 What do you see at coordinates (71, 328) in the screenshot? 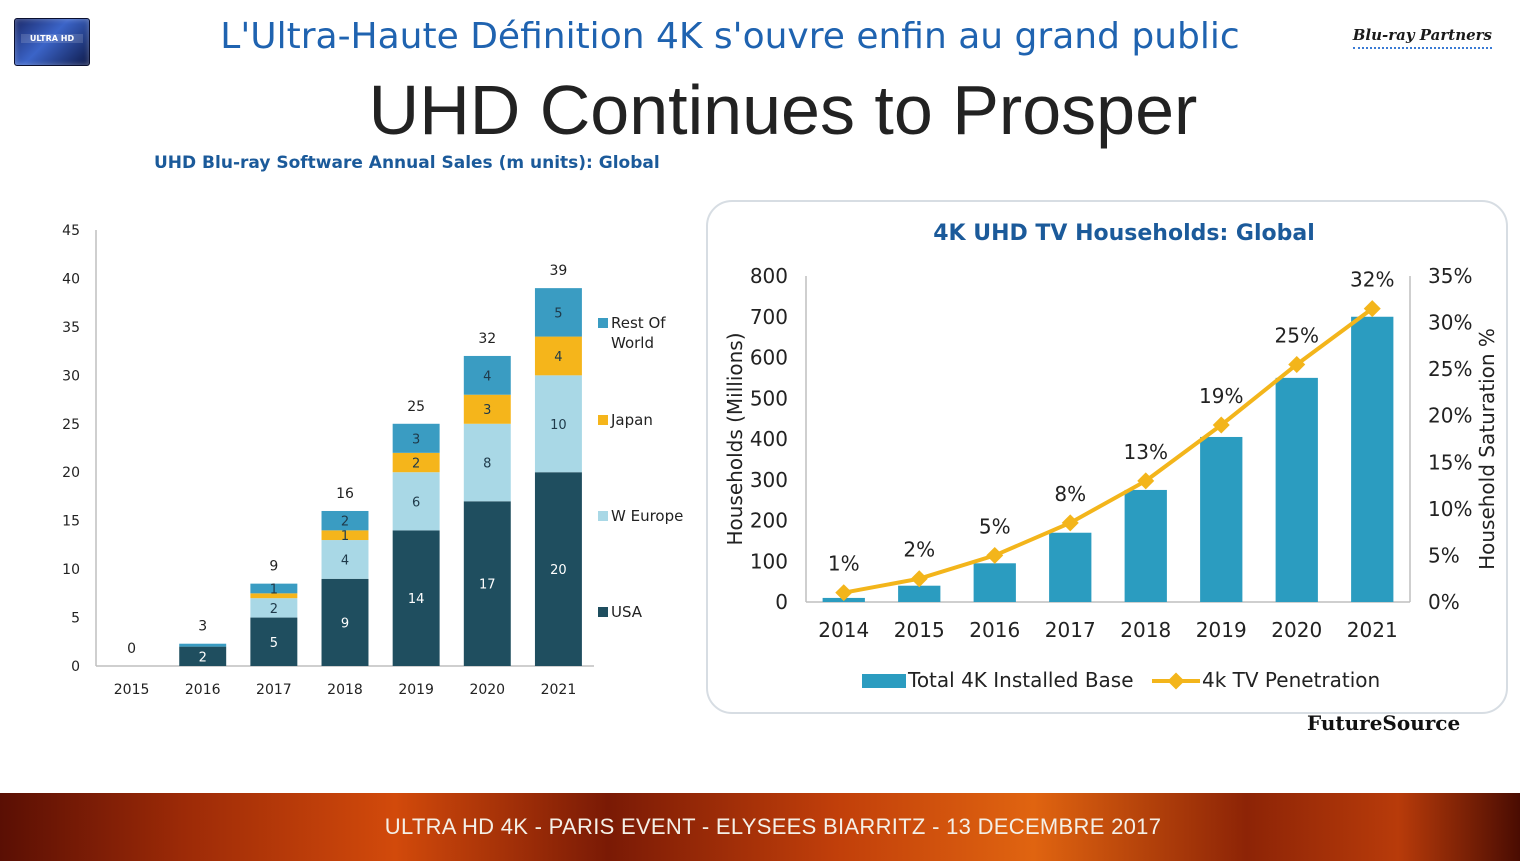
I see `sales-y-tick-label: 35` at bounding box center [71, 328].